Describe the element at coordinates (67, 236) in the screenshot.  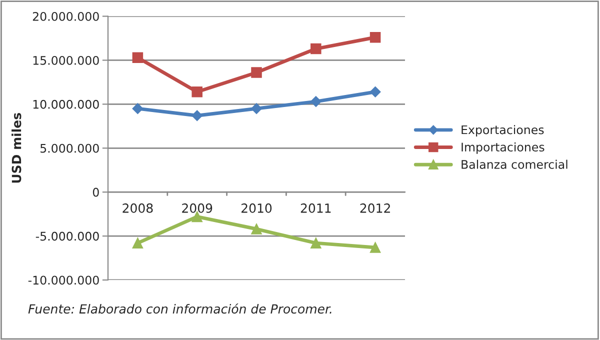
I see `y-tick-label: -5.000.000` at that location.